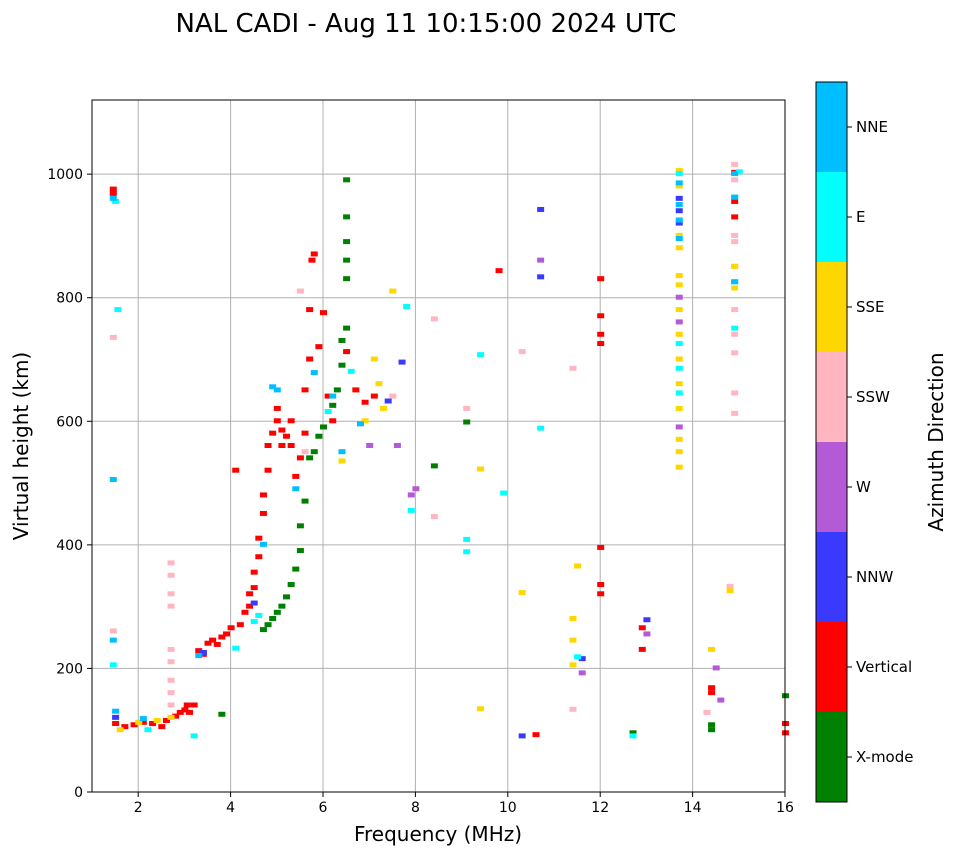 The width and height of the screenshot is (958, 857). I want to click on colorbar-category-label: NNW, so click(874, 577).